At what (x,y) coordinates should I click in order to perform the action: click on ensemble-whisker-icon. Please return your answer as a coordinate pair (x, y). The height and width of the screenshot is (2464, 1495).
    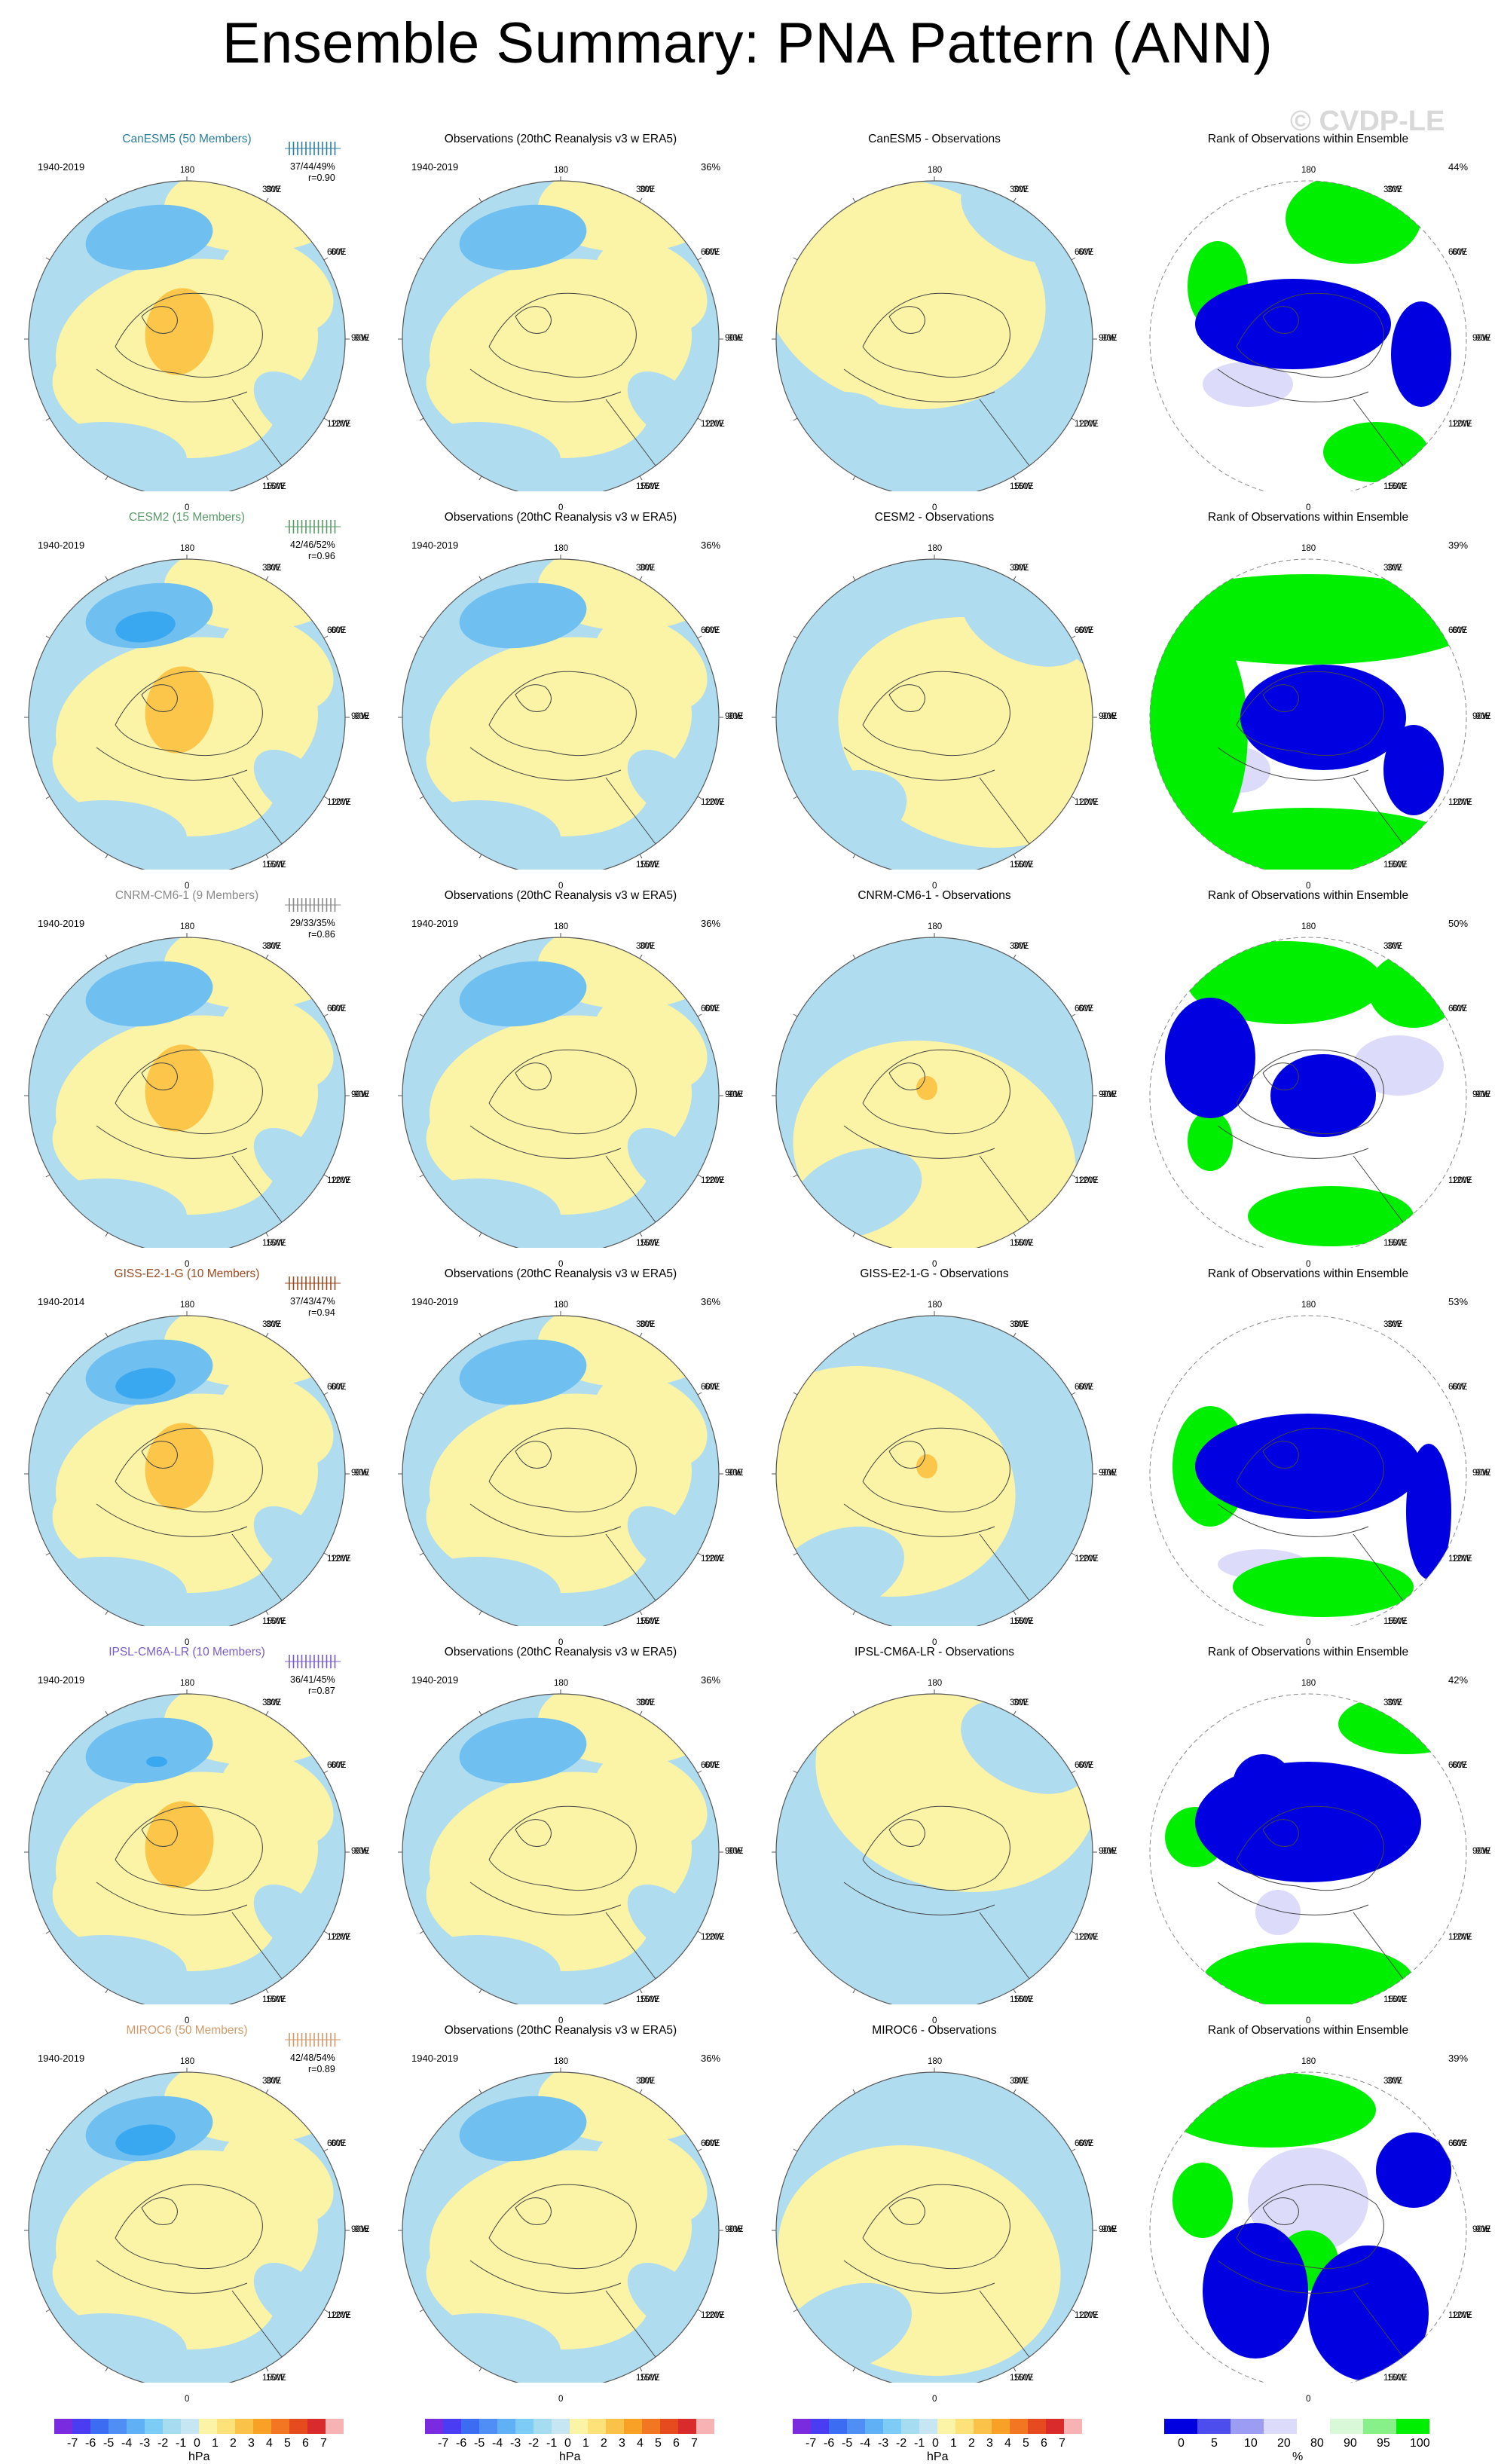
    Looking at the image, I should click on (313, 526).